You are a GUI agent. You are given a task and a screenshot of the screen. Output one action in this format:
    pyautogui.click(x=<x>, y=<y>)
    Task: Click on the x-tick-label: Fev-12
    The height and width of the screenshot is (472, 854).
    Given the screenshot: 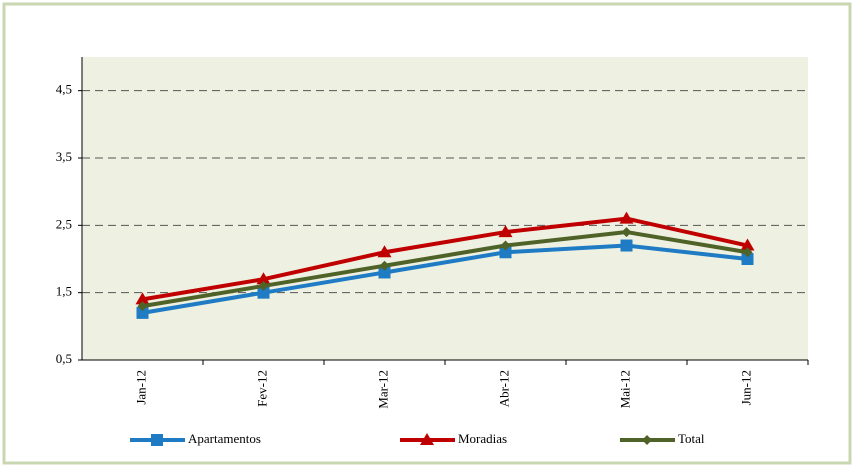 What is the action you would take?
    pyautogui.click(x=261, y=388)
    